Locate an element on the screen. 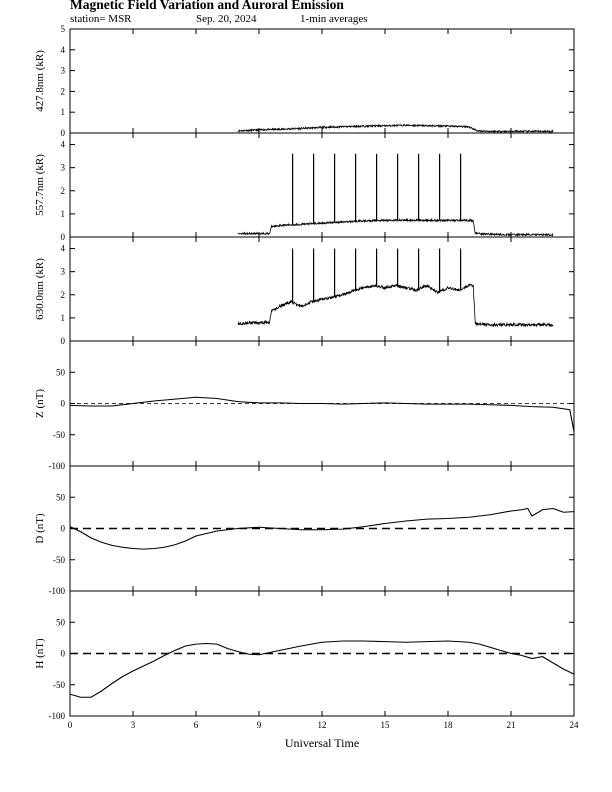 The height and width of the screenshot is (792, 612). x-tick-label: 9 is located at coordinates (259, 725).